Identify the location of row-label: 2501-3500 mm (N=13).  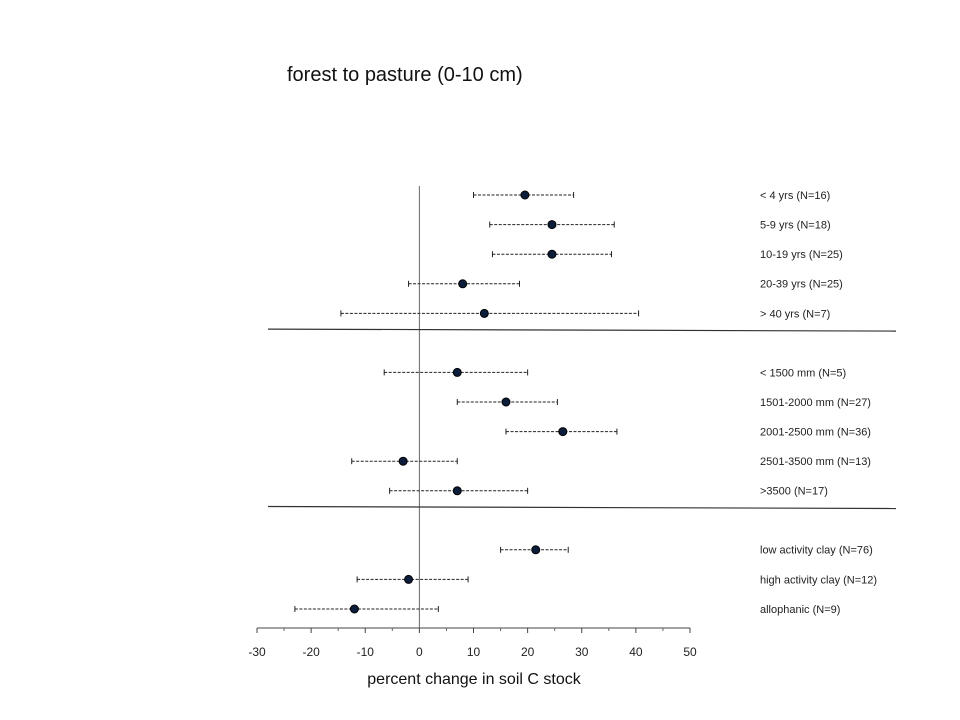
(815, 462).